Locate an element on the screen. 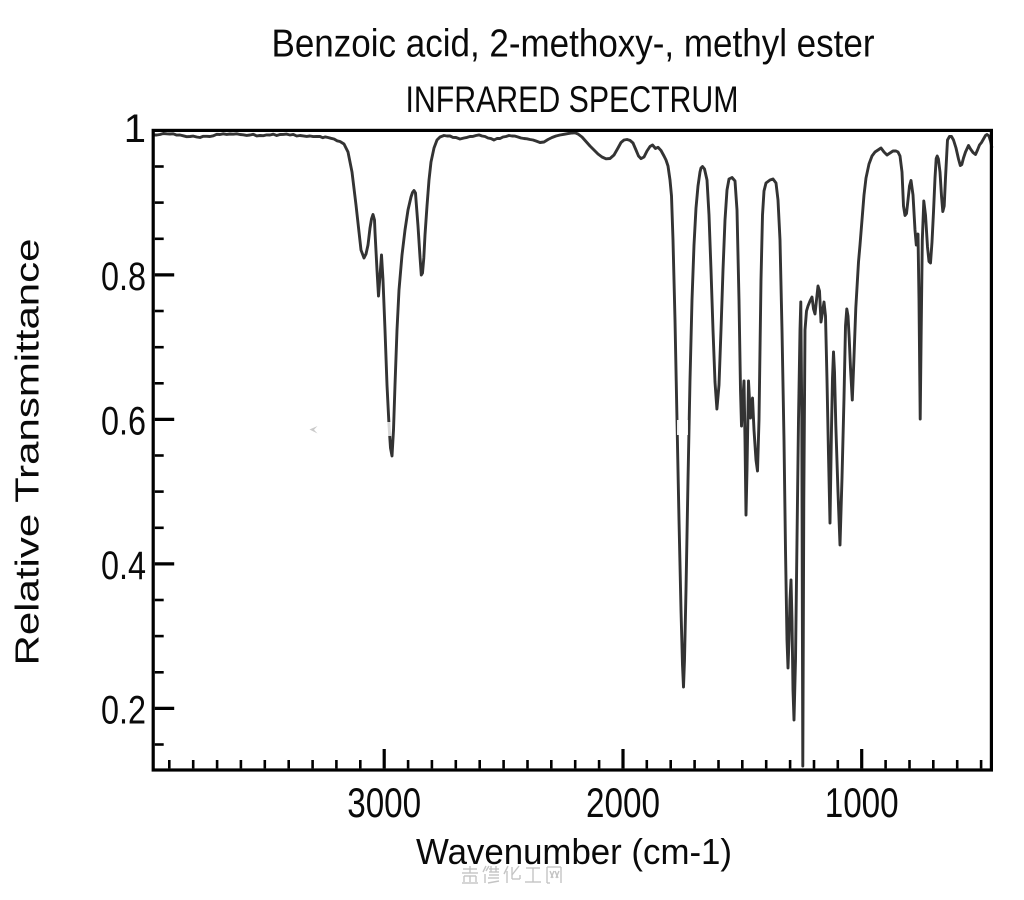 The height and width of the screenshot is (900, 1024). svg-text: 3000 is located at coordinates (384, 802).